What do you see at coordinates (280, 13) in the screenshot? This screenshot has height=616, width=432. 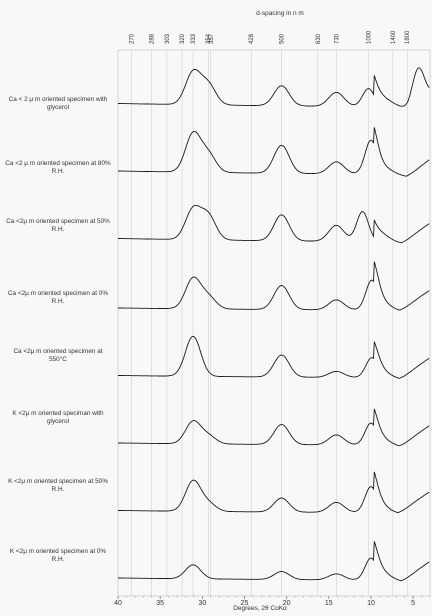 I see `chart-title: d-spacing in n m` at bounding box center [280, 13].